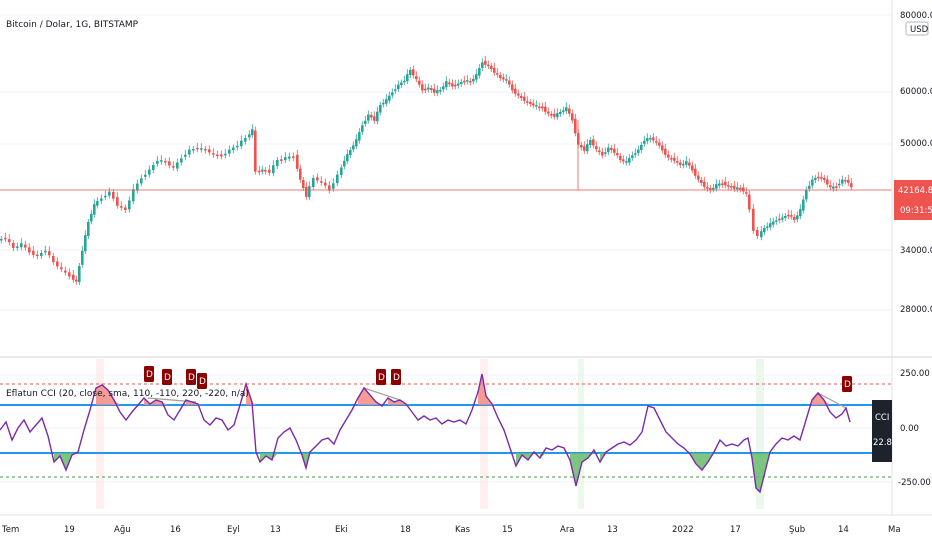  I want to click on countdown: 09:31:59, so click(916, 211).